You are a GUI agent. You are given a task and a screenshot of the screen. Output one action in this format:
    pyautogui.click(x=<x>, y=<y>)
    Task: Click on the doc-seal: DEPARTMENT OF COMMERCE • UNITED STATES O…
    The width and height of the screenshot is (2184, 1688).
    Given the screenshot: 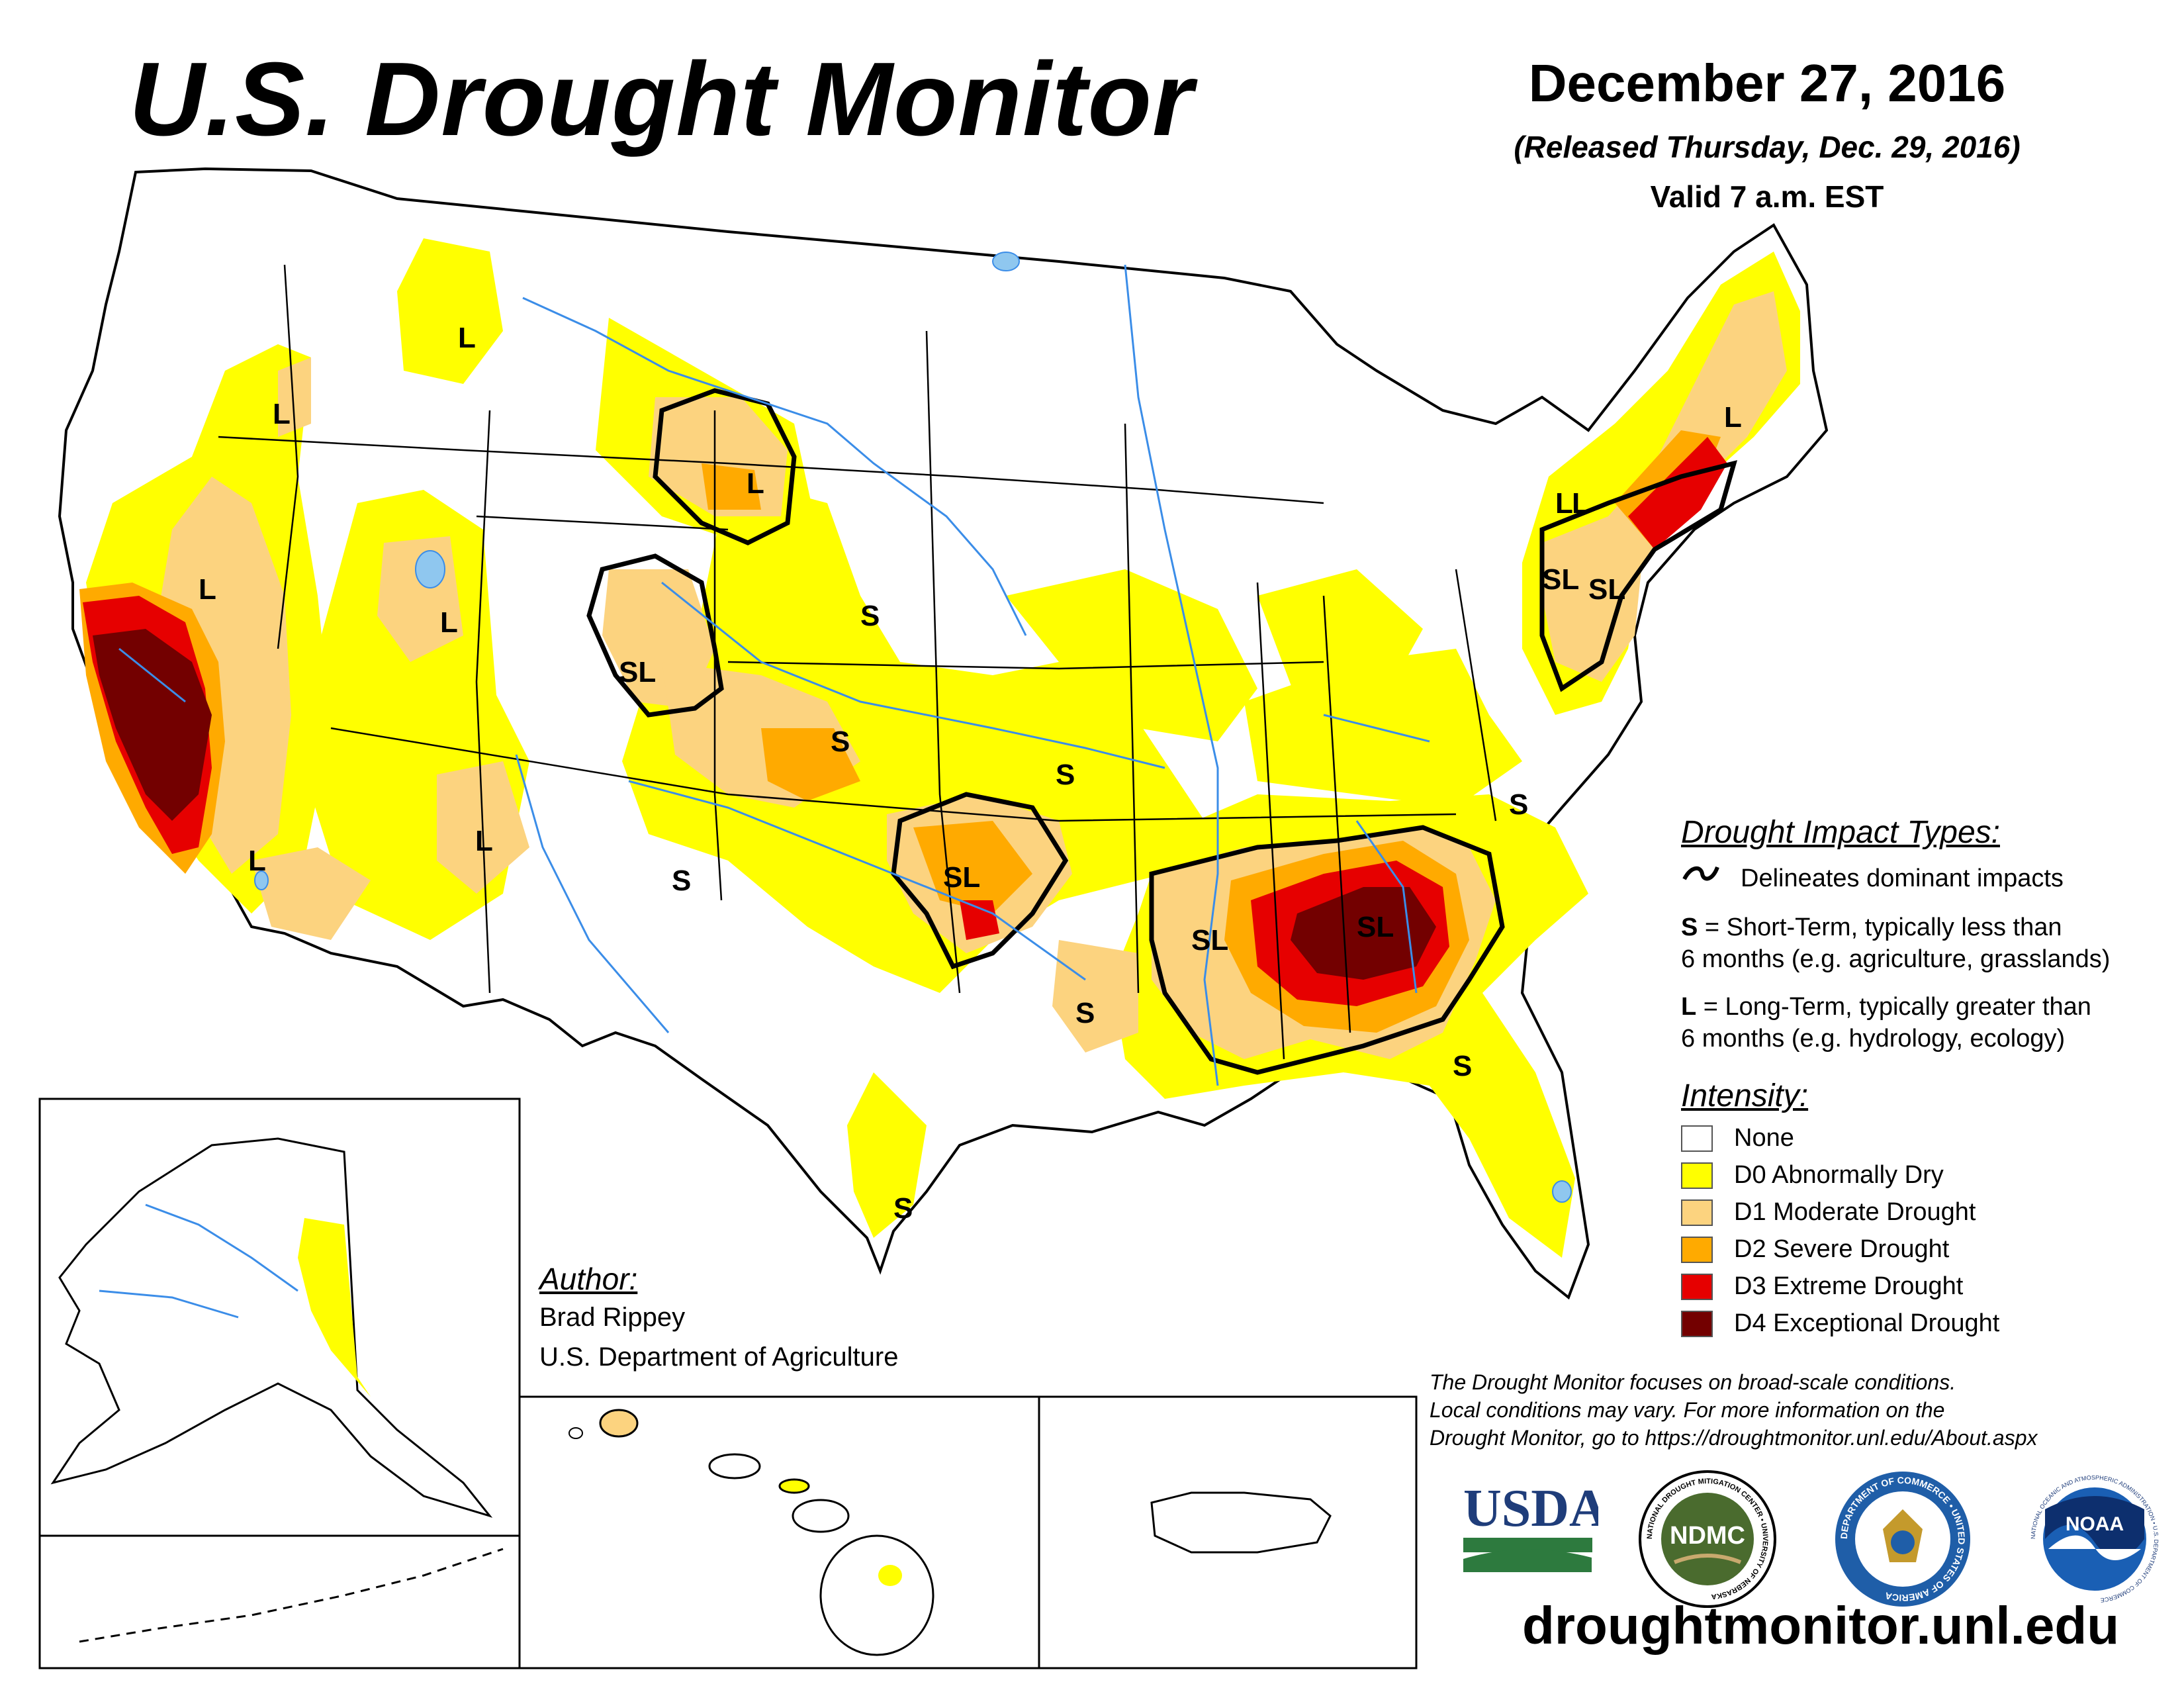 What is the action you would take?
    pyautogui.click(x=1903, y=1539)
    